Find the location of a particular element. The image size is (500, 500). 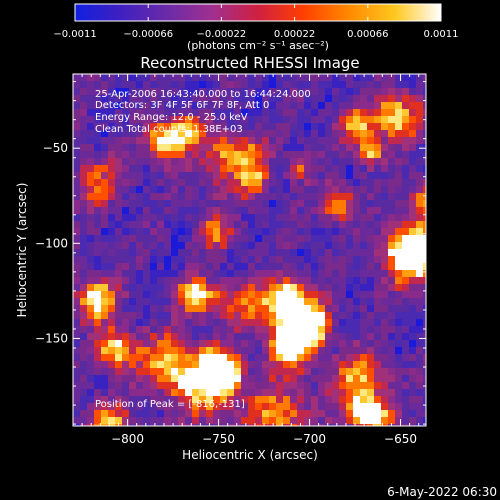

colorbar-tick-label: −0.0011 is located at coordinates (74, 34).